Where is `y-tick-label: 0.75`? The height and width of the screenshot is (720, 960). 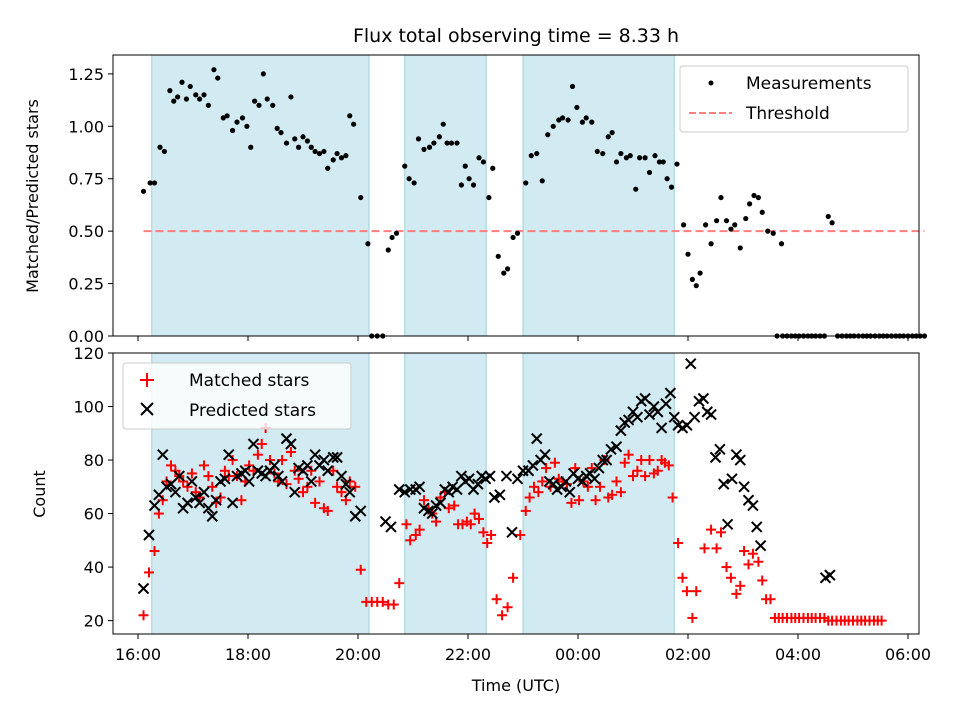 y-tick-label: 0.75 is located at coordinates (86, 179).